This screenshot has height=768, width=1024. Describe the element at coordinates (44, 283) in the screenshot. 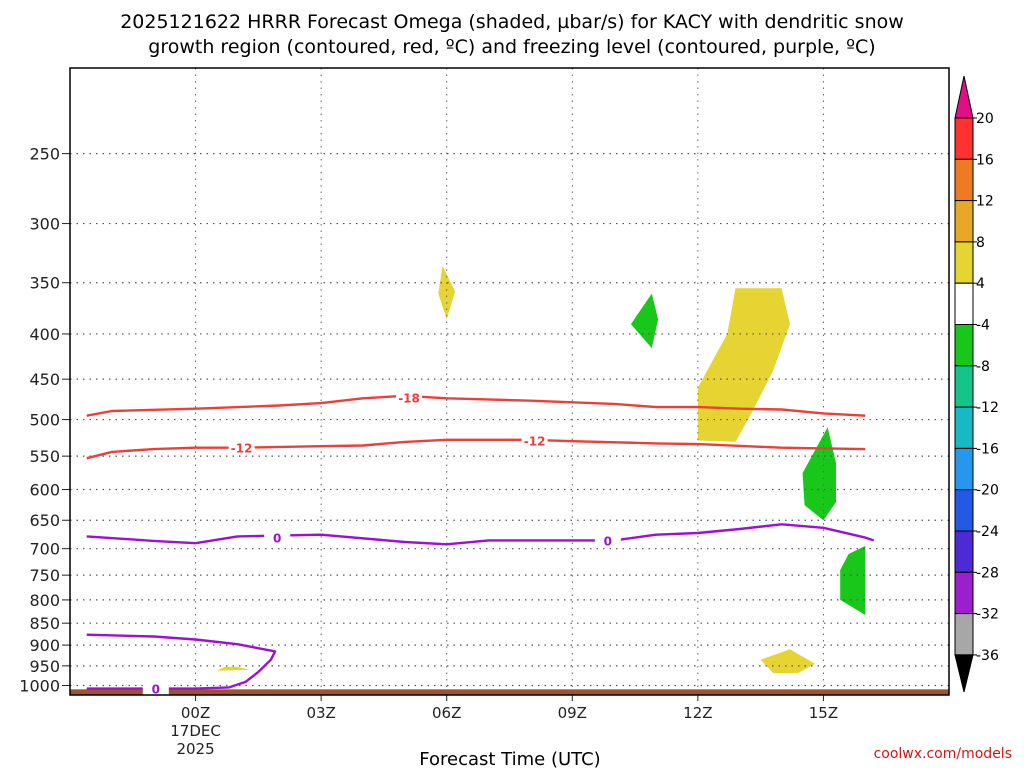

I see `y-tick-label: 350` at that location.